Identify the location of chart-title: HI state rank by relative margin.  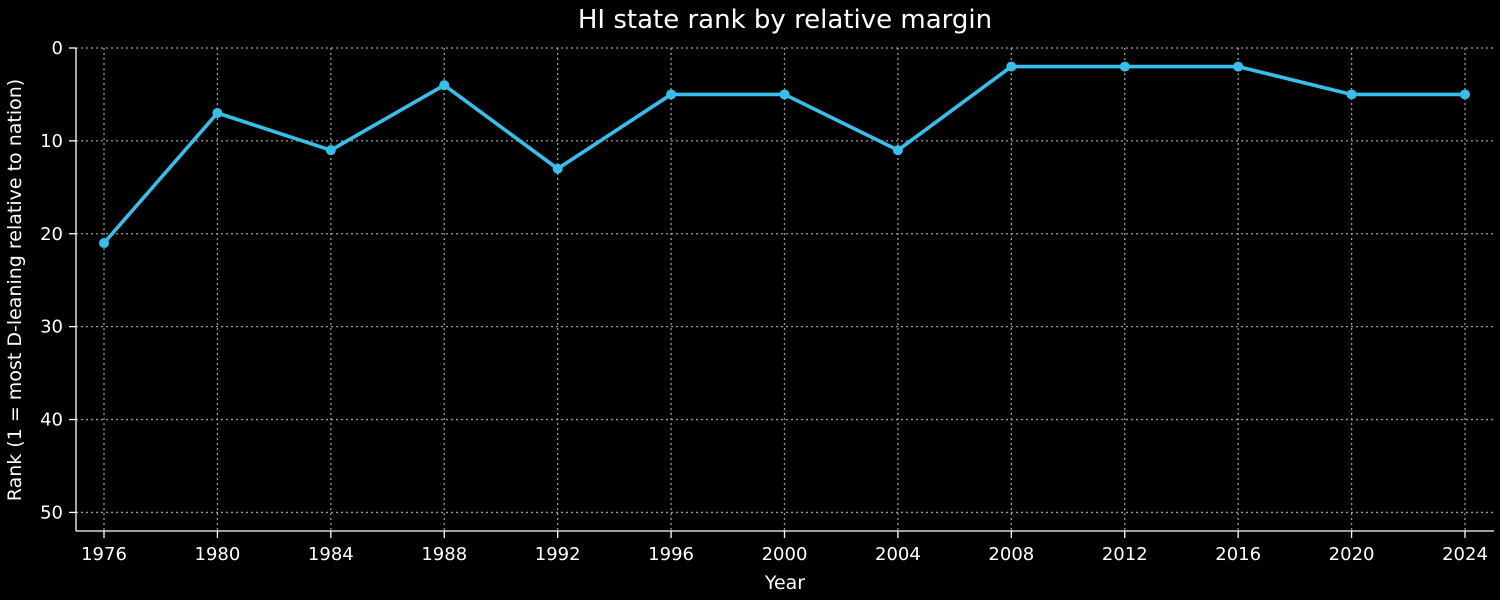
(785, 20).